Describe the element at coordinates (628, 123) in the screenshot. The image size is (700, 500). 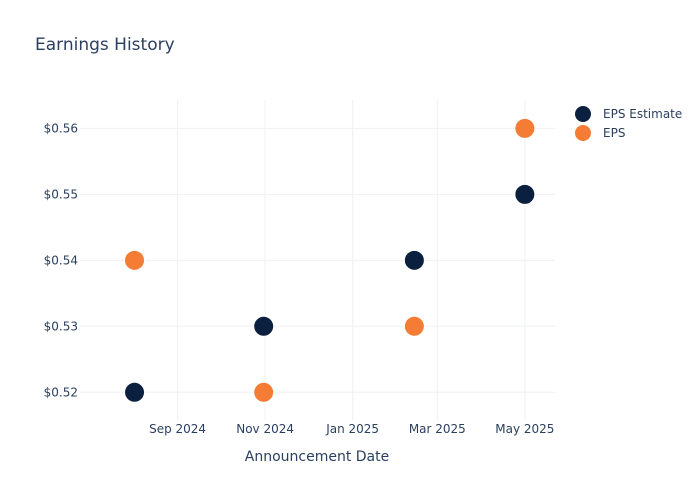
I see `legend: EPS Estimate EPS` at that location.